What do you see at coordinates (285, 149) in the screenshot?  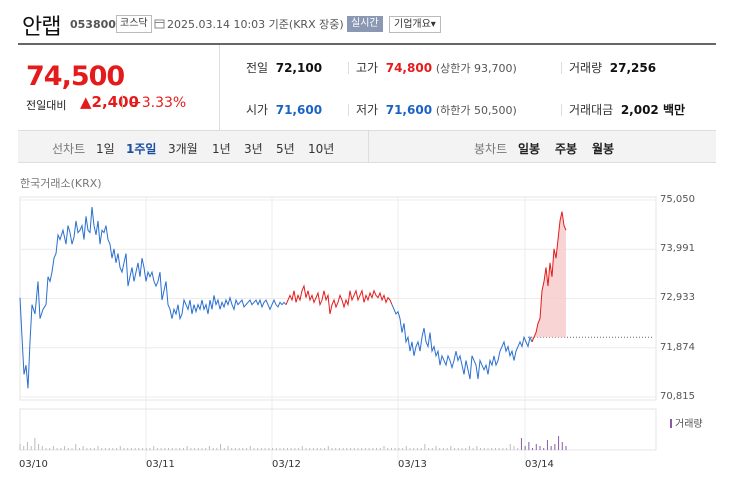 I see `tab-5y: 5년` at bounding box center [285, 149].